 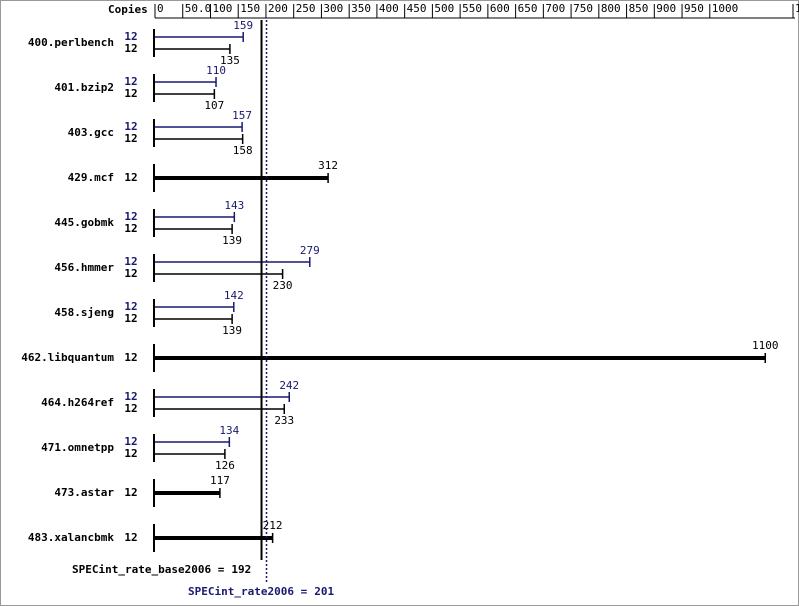 I want to click on value-label: 212, so click(x=273, y=525).